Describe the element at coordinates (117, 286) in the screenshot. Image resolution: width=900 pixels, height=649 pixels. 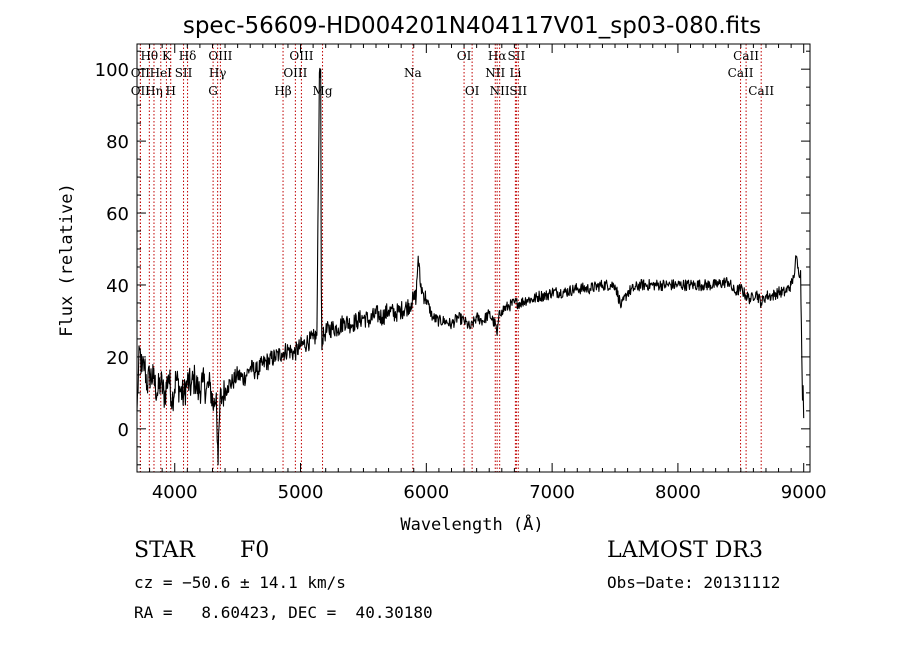
I see `y-tick-label: 40` at that location.